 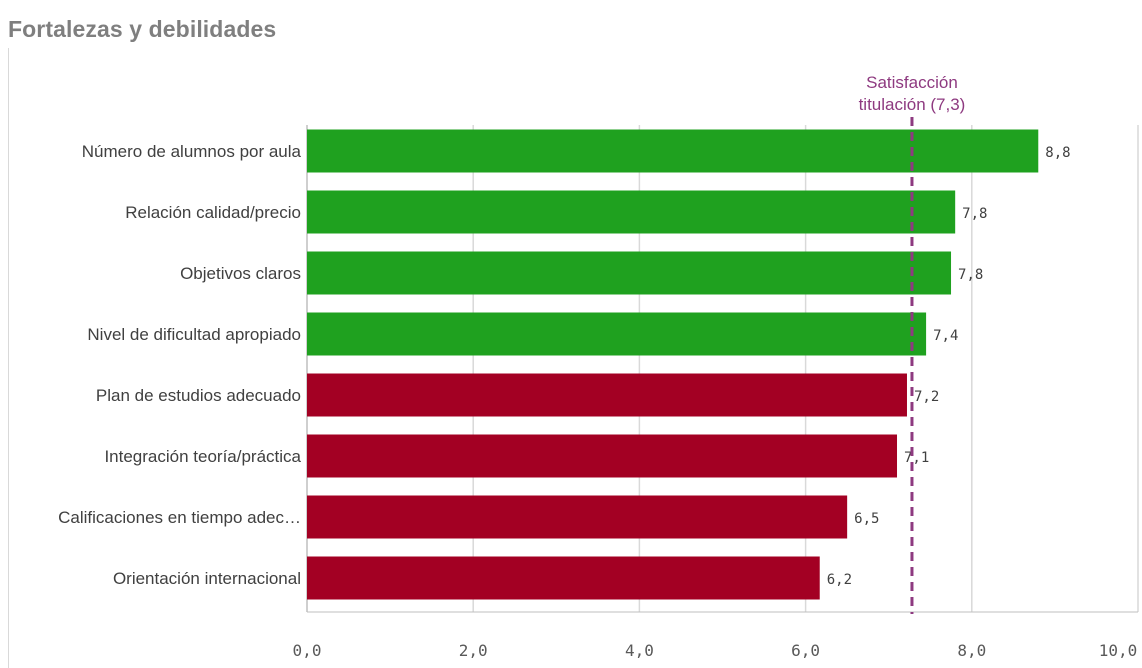 I want to click on reference-line-label: Satisfacción, so click(x=912, y=82).